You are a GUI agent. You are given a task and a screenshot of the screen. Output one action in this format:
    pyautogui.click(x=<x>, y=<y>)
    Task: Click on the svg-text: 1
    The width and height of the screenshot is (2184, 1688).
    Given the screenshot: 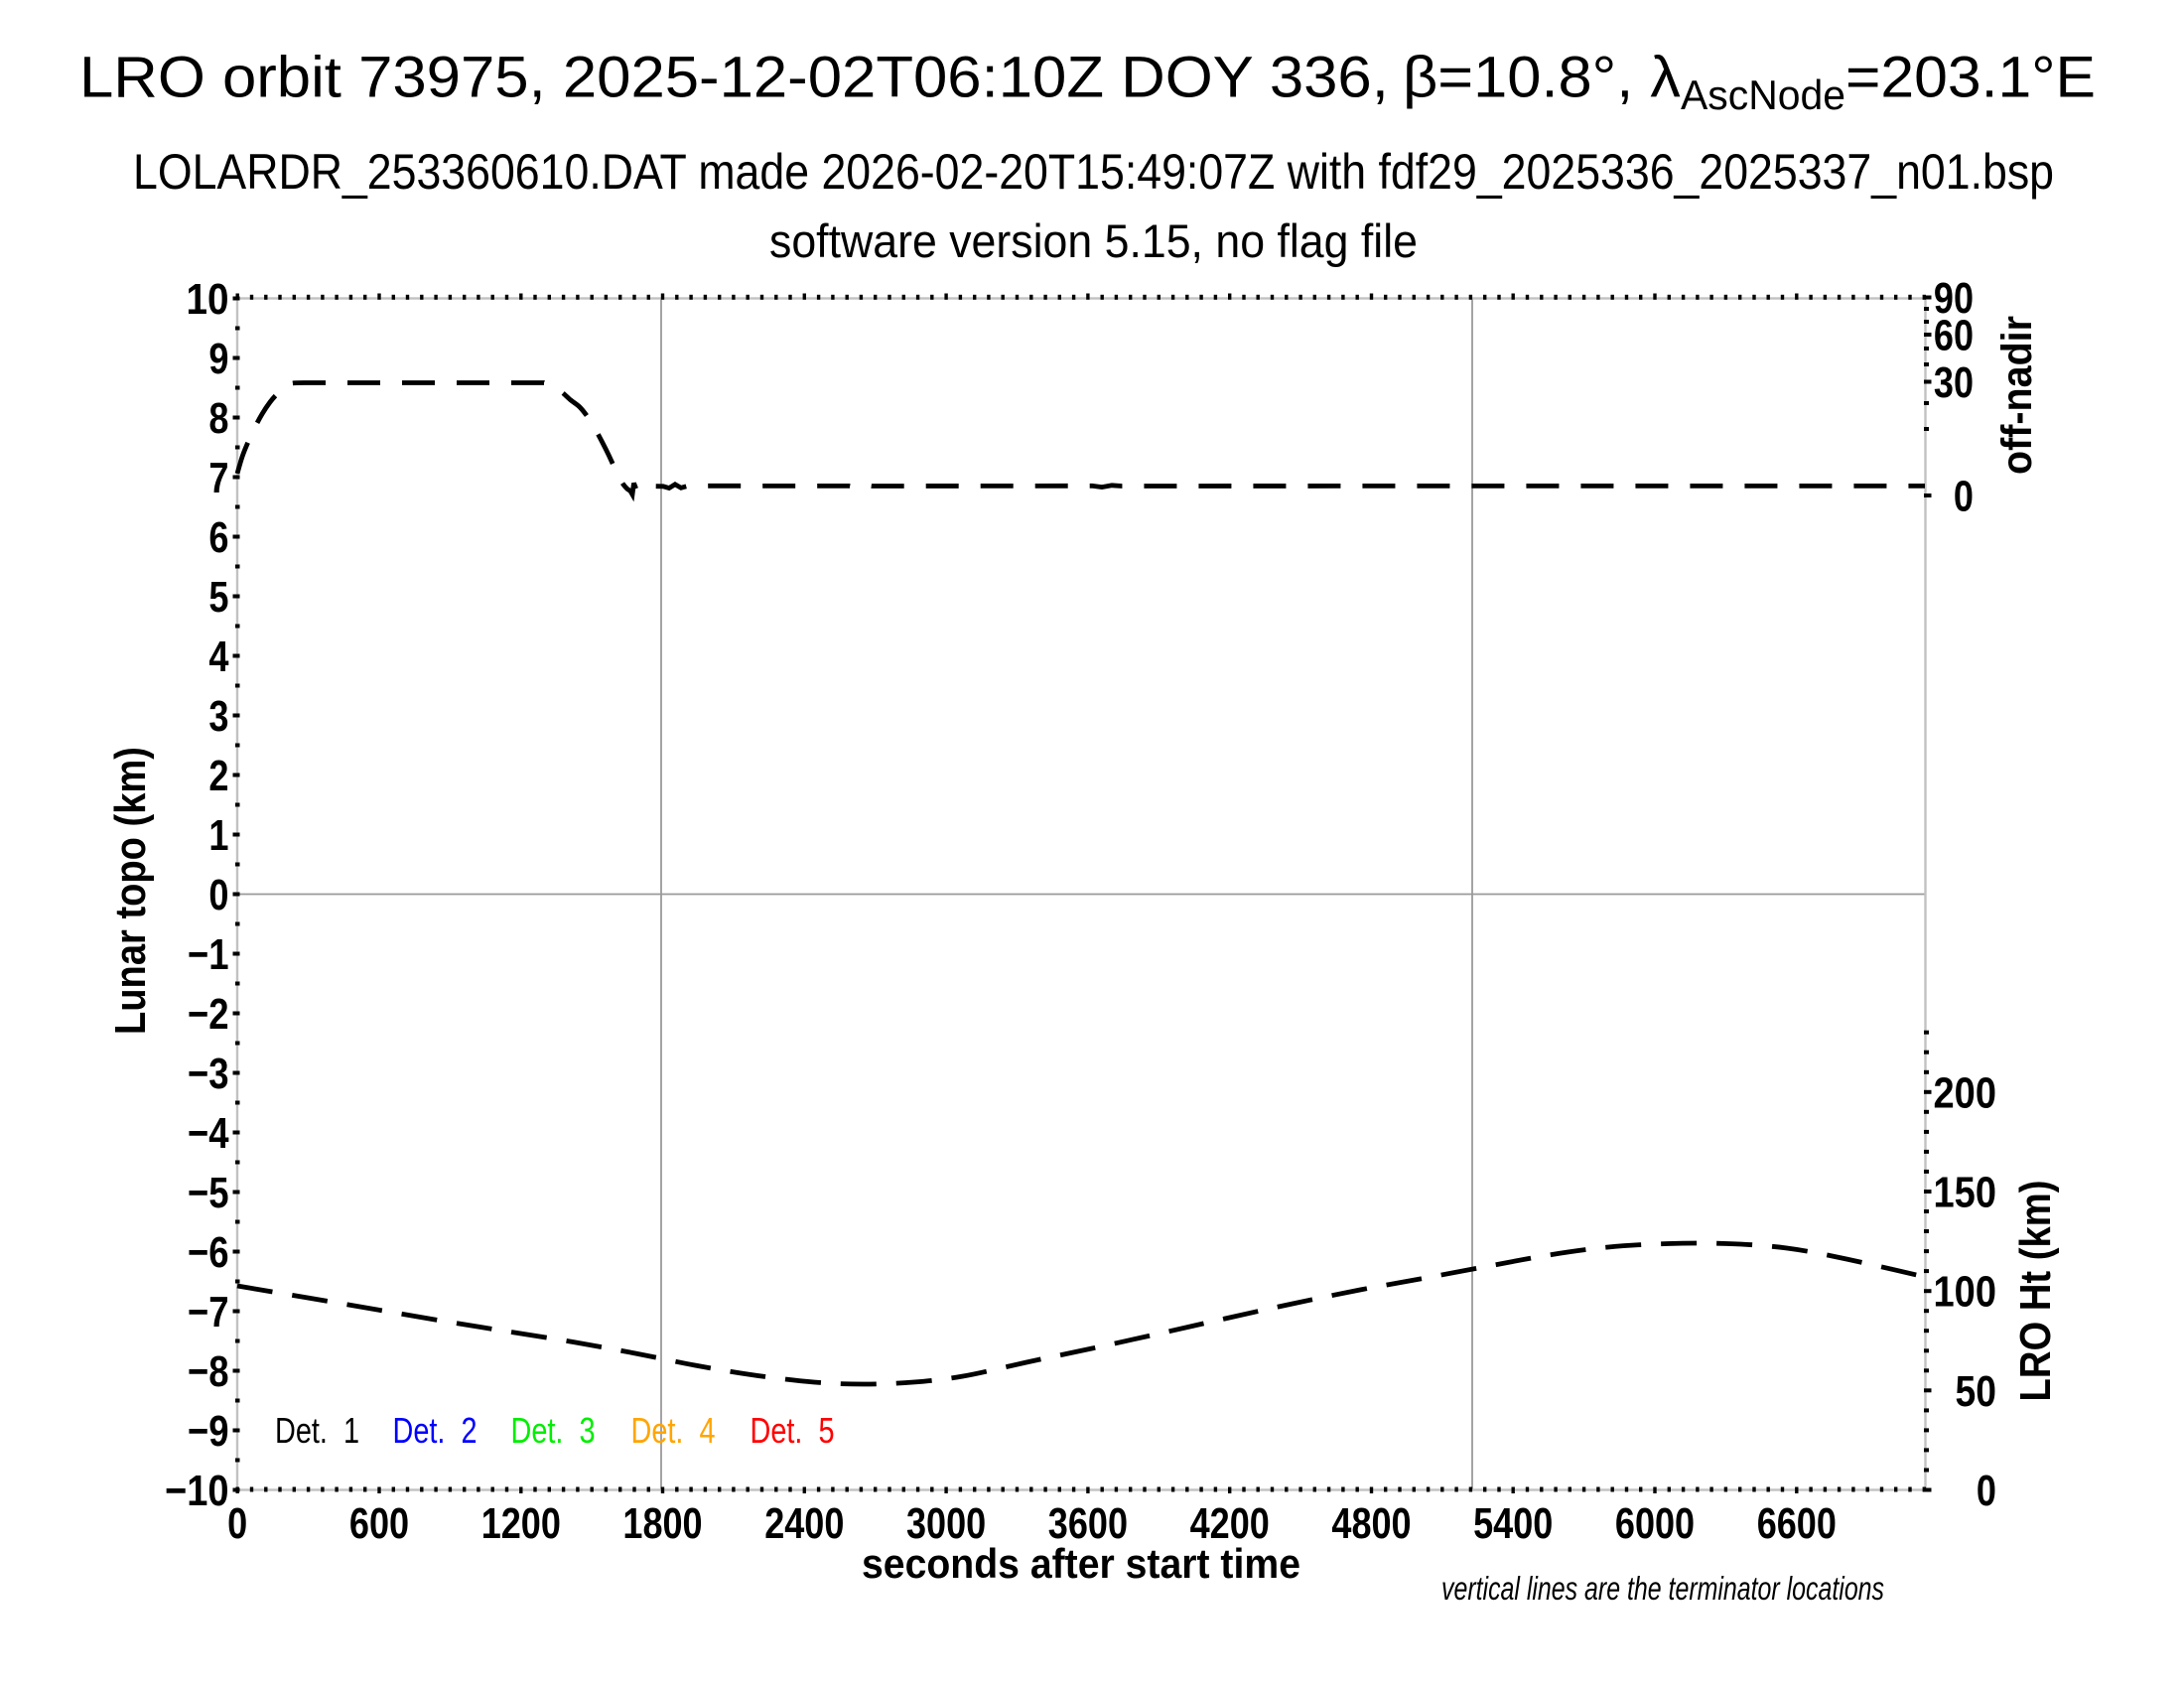 What is the action you would take?
    pyautogui.click(x=218, y=835)
    